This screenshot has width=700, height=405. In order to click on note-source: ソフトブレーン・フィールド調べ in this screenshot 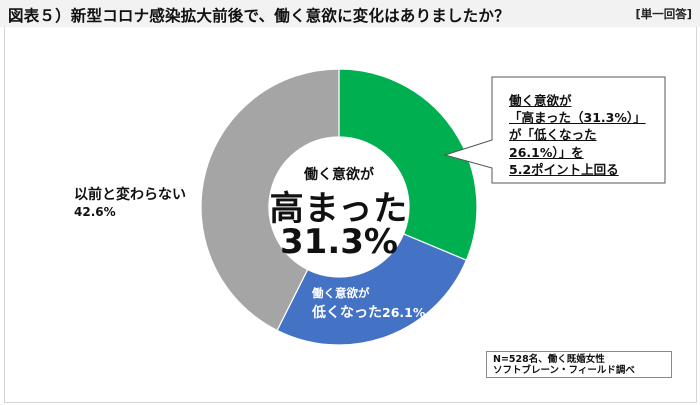, I will do `click(564, 370)`.